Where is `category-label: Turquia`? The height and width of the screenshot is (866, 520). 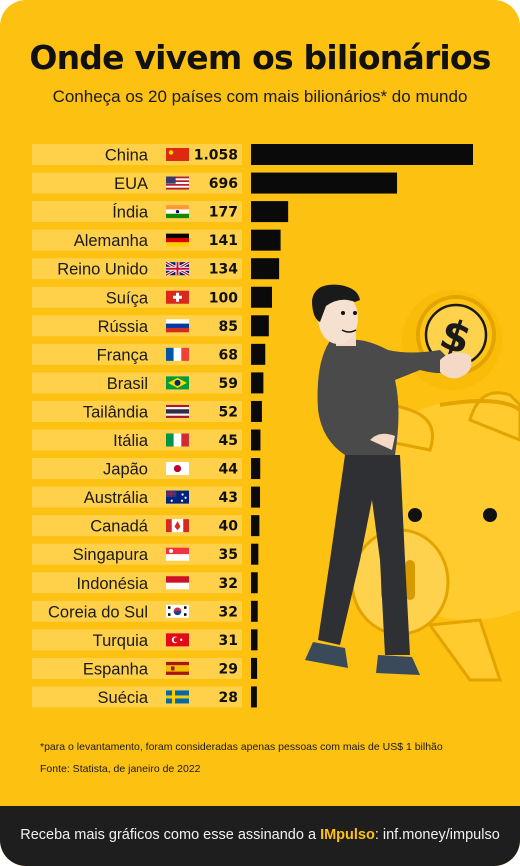
category-label: Turquia is located at coordinates (121, 641).